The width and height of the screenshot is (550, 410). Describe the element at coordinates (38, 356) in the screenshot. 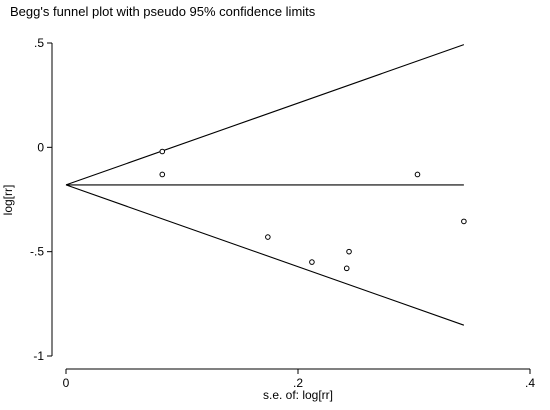

I see `y-tick-label: -1` at that location.